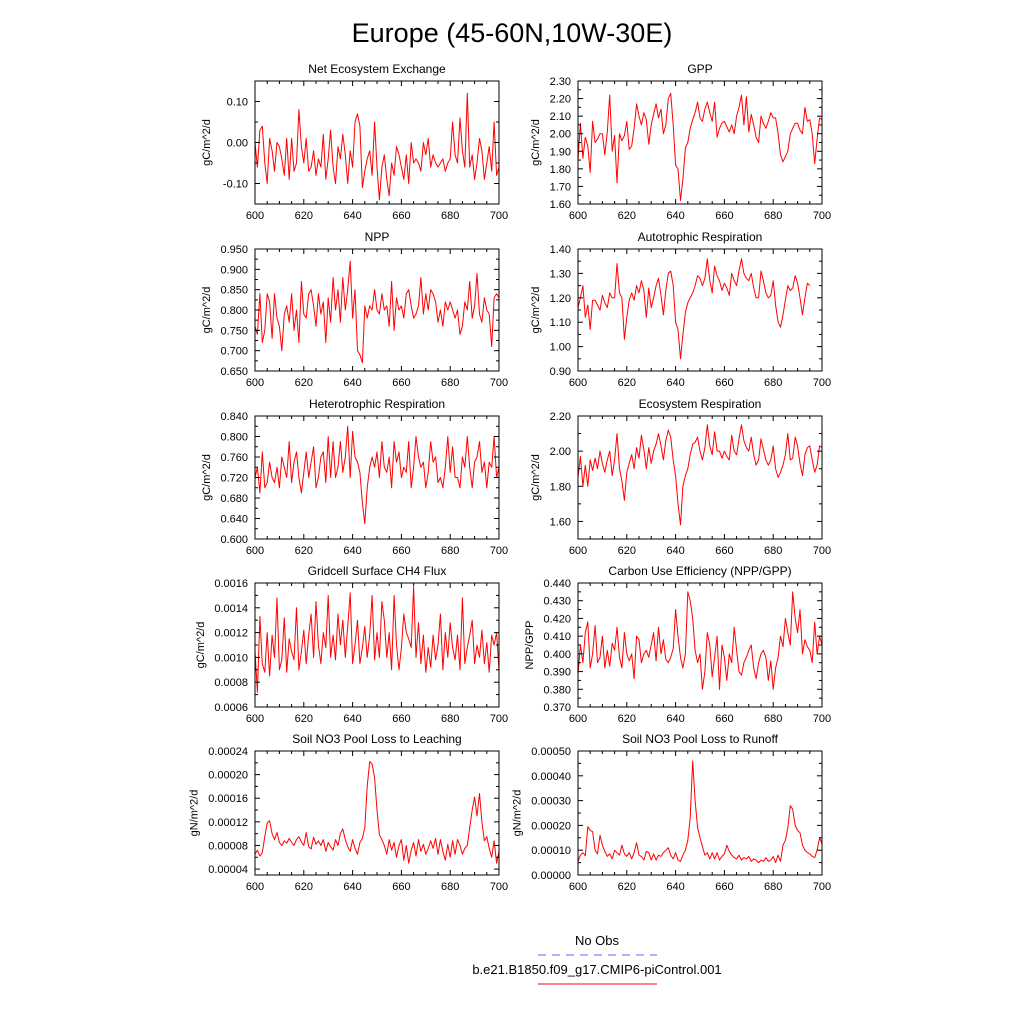  Describe the element at coordinates (560, 348) in the screenshot. I see `y-tick-label: 1.00` at that location.